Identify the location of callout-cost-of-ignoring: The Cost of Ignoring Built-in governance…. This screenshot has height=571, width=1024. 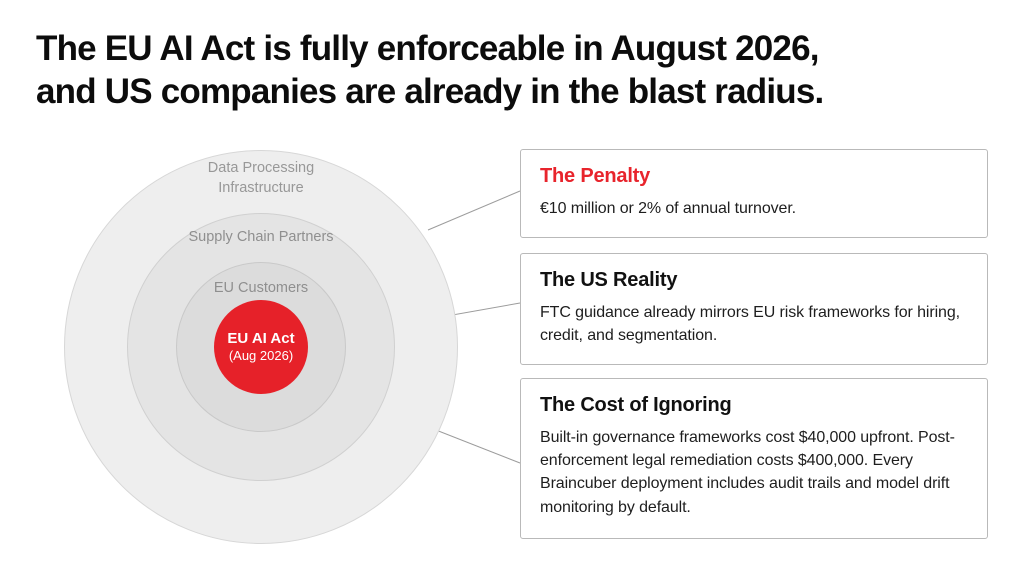
(754, 458).